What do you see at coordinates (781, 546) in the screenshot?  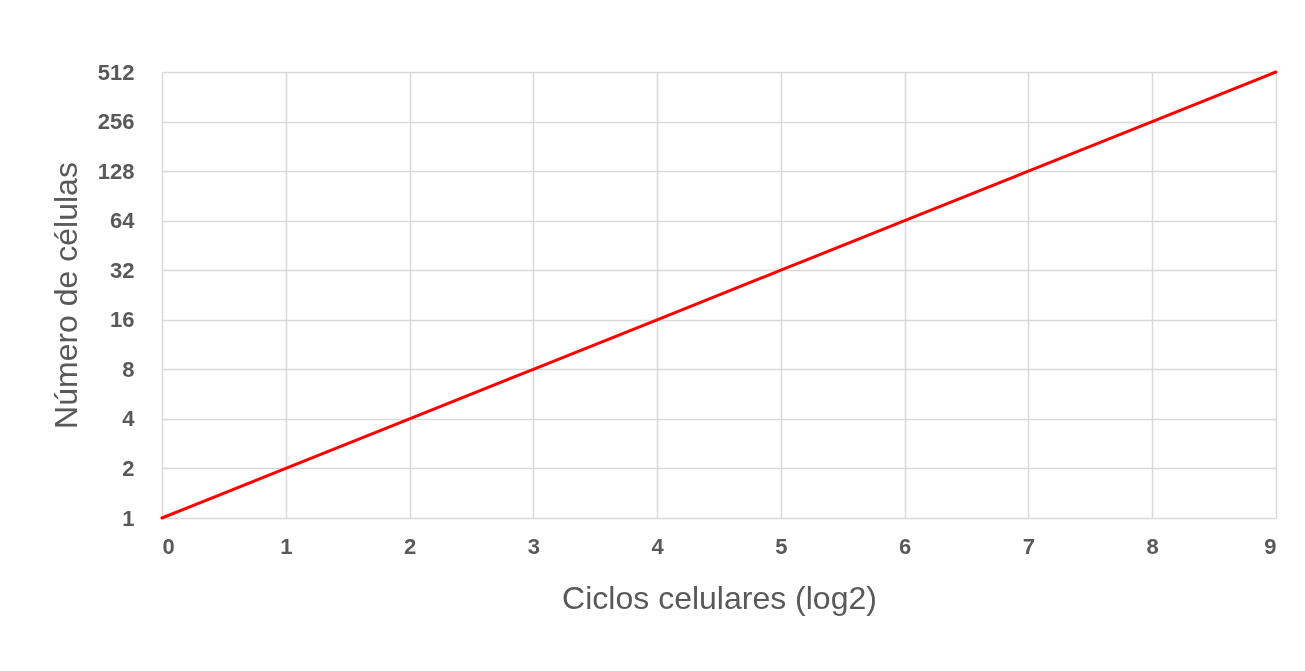 I see `x-tick-label: 5` at bounding box center [781, 546].